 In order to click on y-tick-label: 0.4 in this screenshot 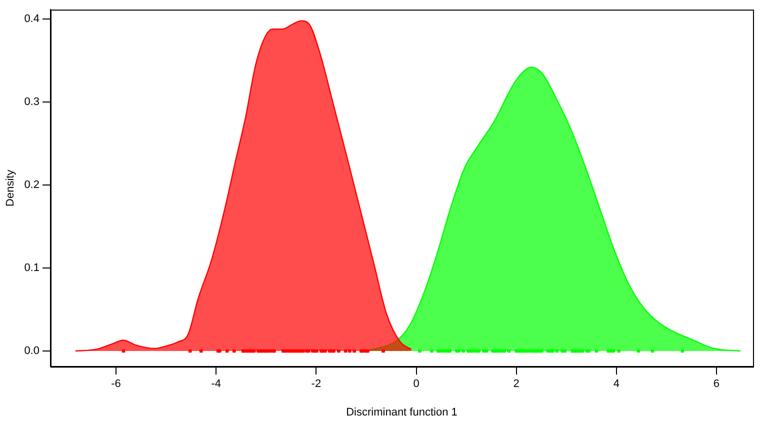, I will do `click(32, 19)`.